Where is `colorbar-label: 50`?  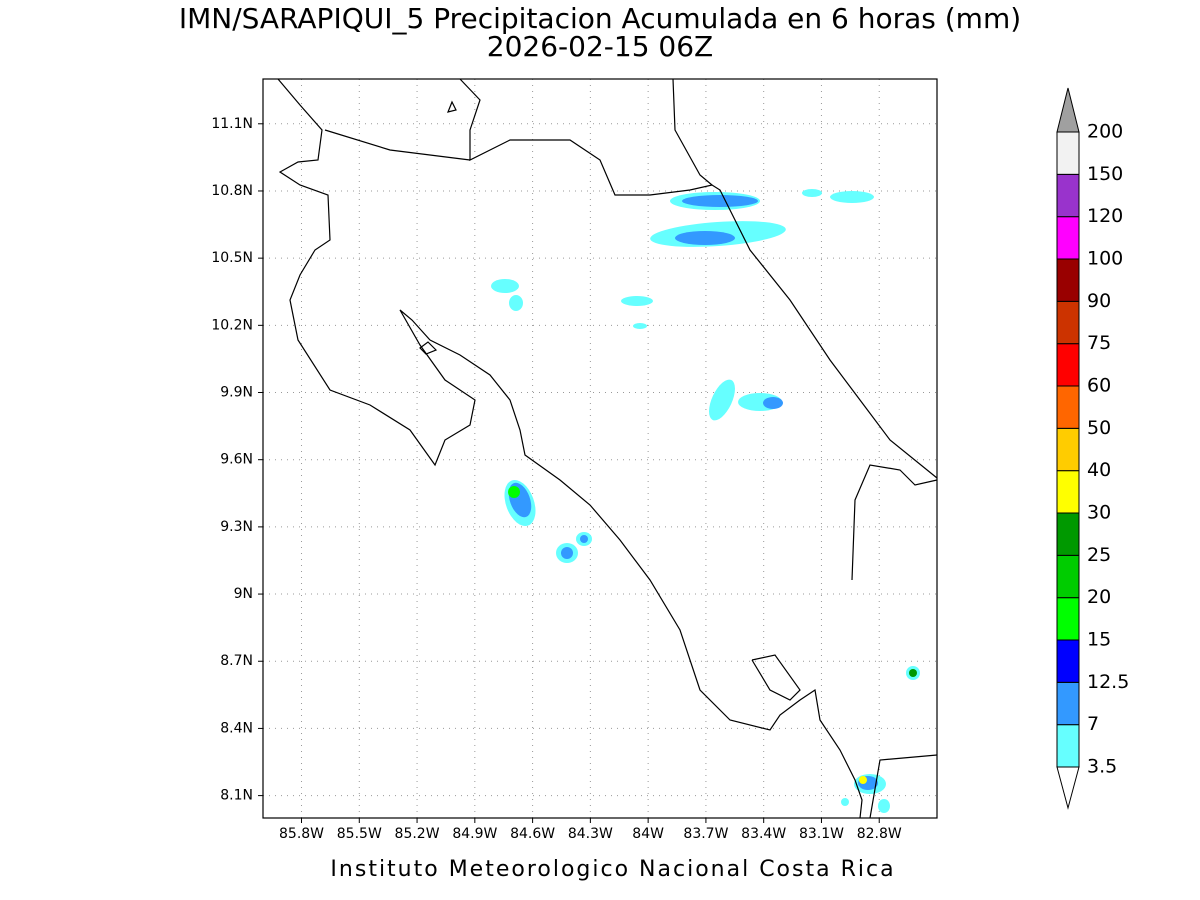 colorbar-label: 50 is located at coordinates (1099, 428).